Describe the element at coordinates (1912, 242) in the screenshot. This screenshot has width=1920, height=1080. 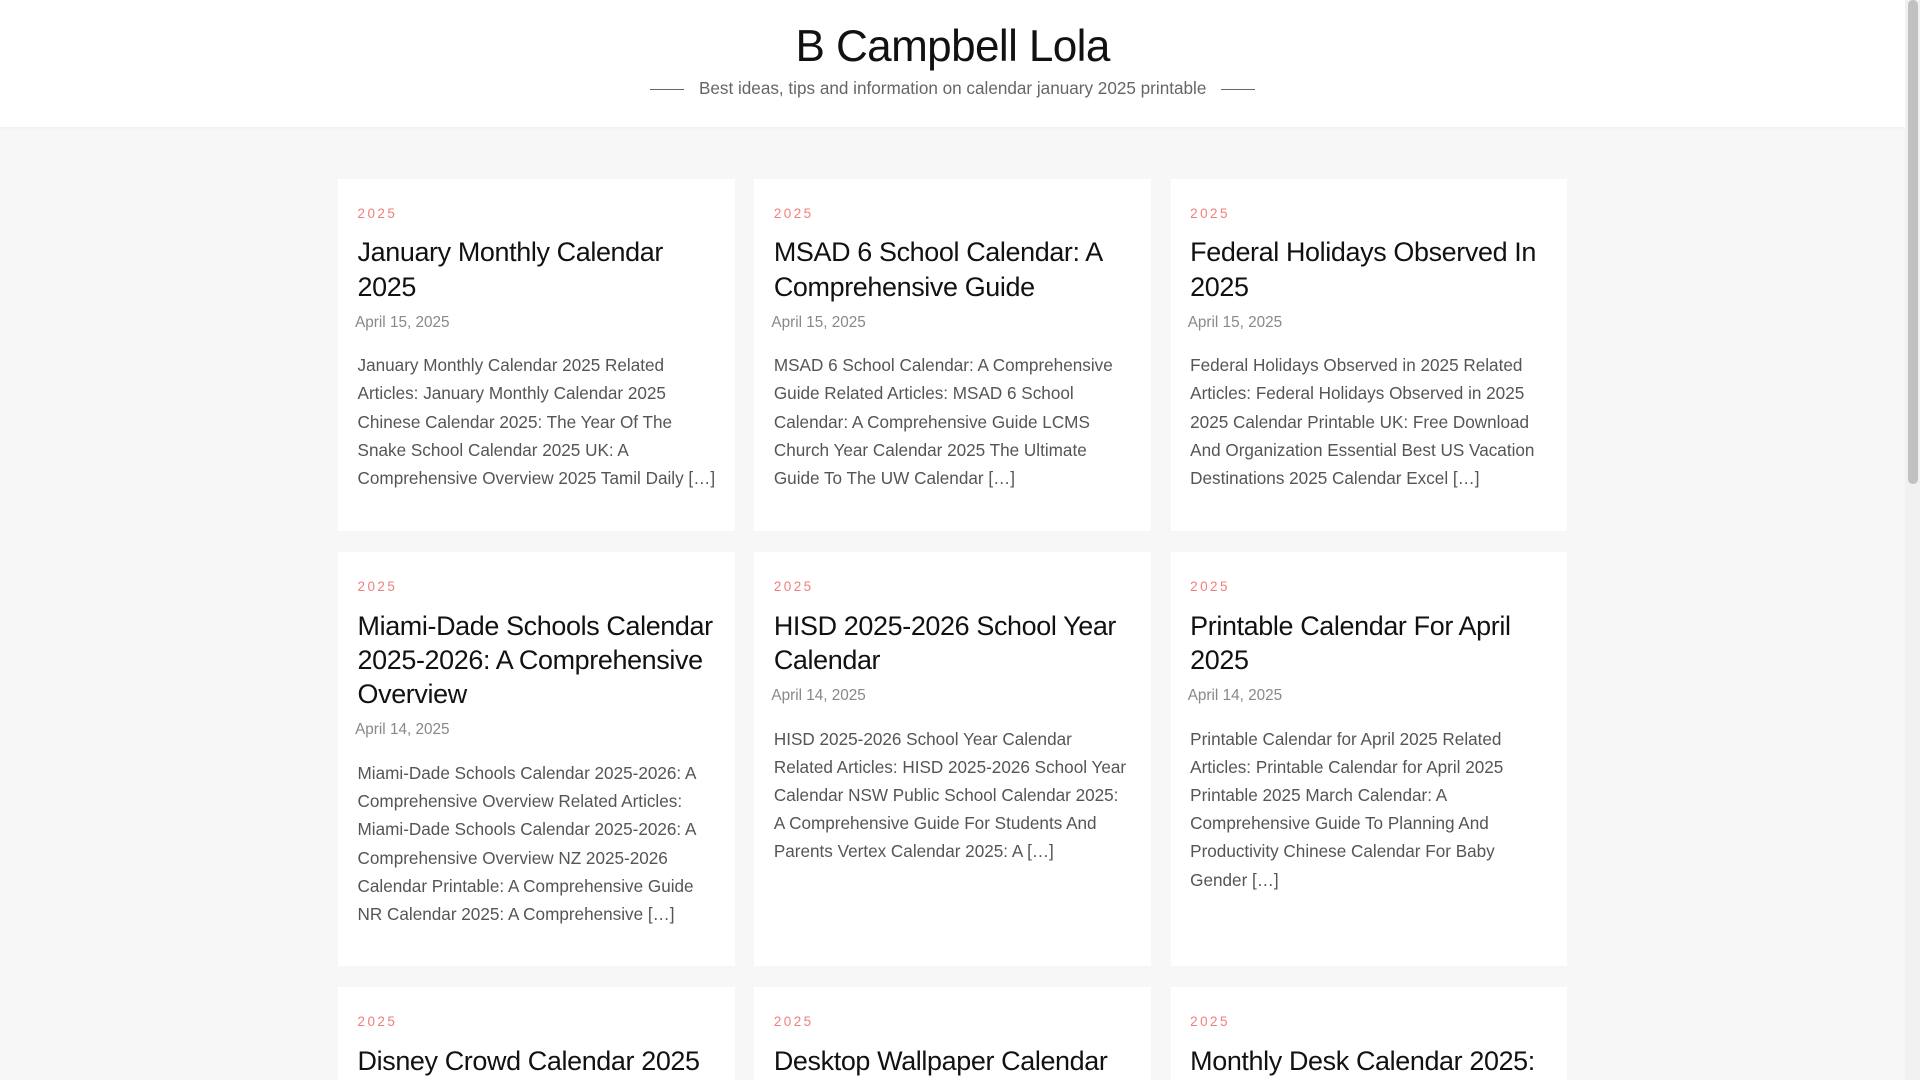
I see `scrollbar-thumb` at that location.